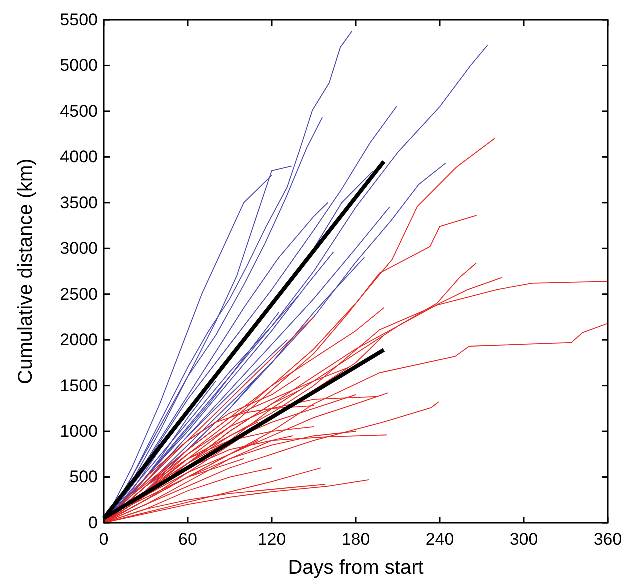 This screenshot has width=638, height=579. I want to click on y-tick-label: 500, so click(84, 477).